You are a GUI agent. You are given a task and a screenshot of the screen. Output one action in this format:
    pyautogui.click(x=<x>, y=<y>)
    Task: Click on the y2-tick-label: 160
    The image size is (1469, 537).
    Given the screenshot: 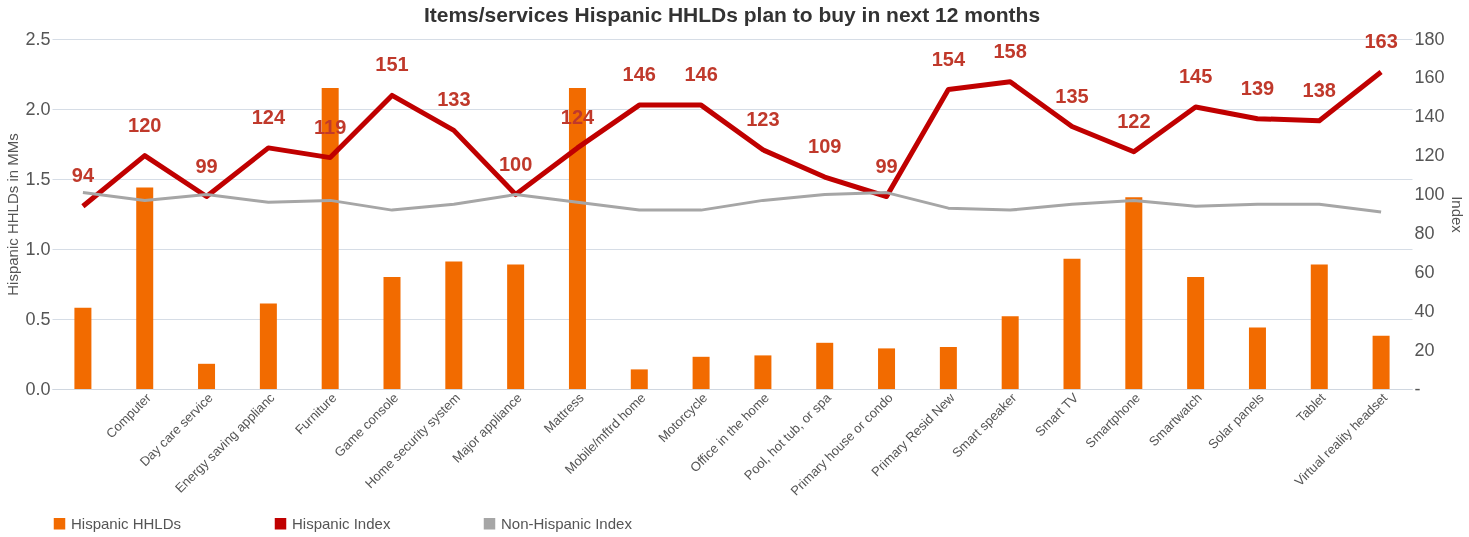 What is the action you would take?
    pyautogui.click(x=1429, y=77)
    